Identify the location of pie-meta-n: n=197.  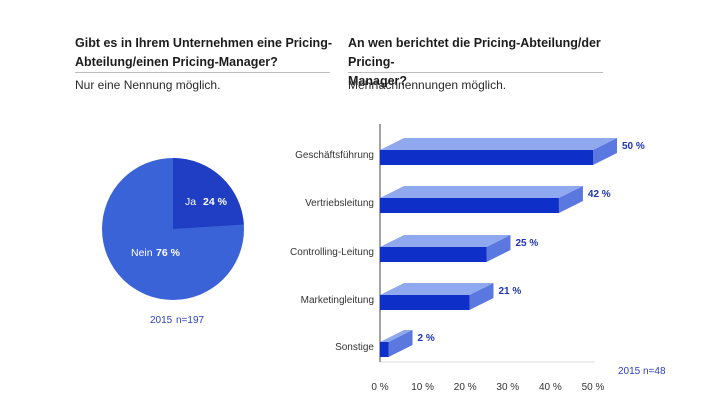
(190, 320).